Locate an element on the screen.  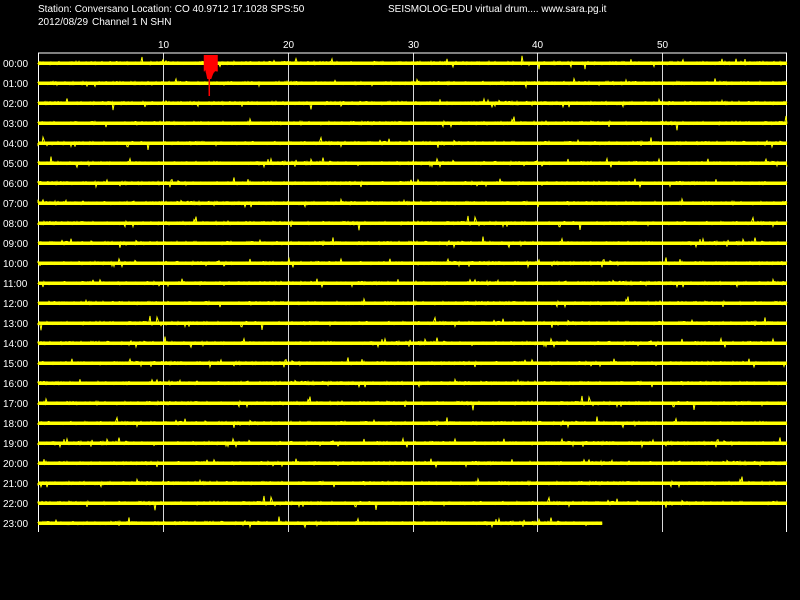
date-text: 2012/08/29 is located at coordinates (63, 22).